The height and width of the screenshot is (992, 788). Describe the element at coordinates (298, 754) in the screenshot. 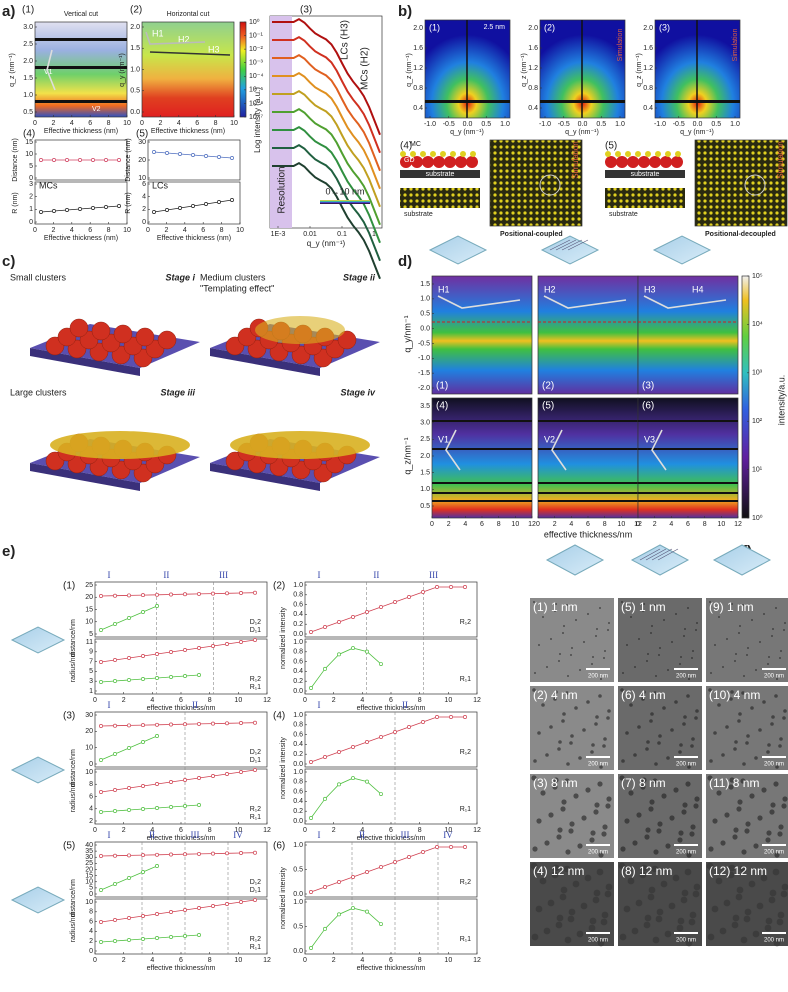

I see `y-tick-label: 0.2` at that location.